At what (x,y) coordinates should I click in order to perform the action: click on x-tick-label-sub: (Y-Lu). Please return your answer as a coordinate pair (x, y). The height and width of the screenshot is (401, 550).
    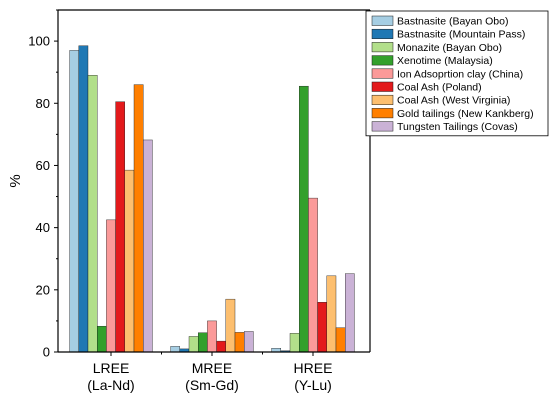
    Looking at the image, I should click on (313, 385).